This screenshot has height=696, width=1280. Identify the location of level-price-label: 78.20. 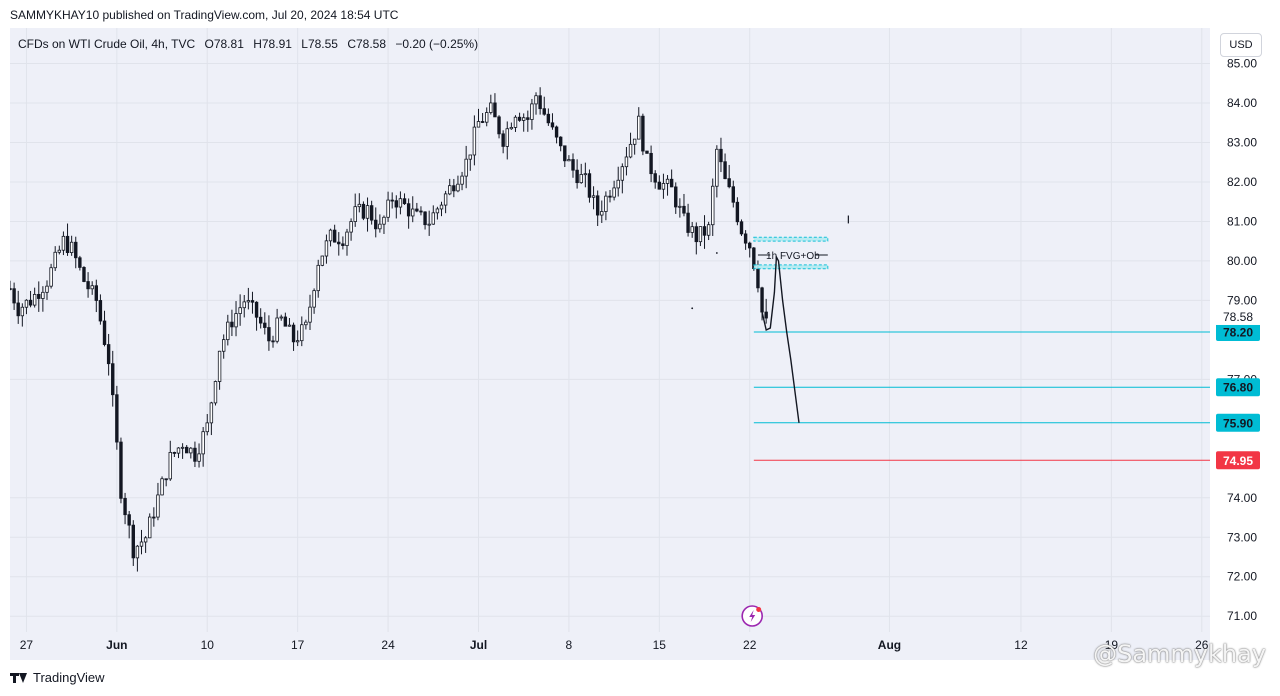
(1238, 332).